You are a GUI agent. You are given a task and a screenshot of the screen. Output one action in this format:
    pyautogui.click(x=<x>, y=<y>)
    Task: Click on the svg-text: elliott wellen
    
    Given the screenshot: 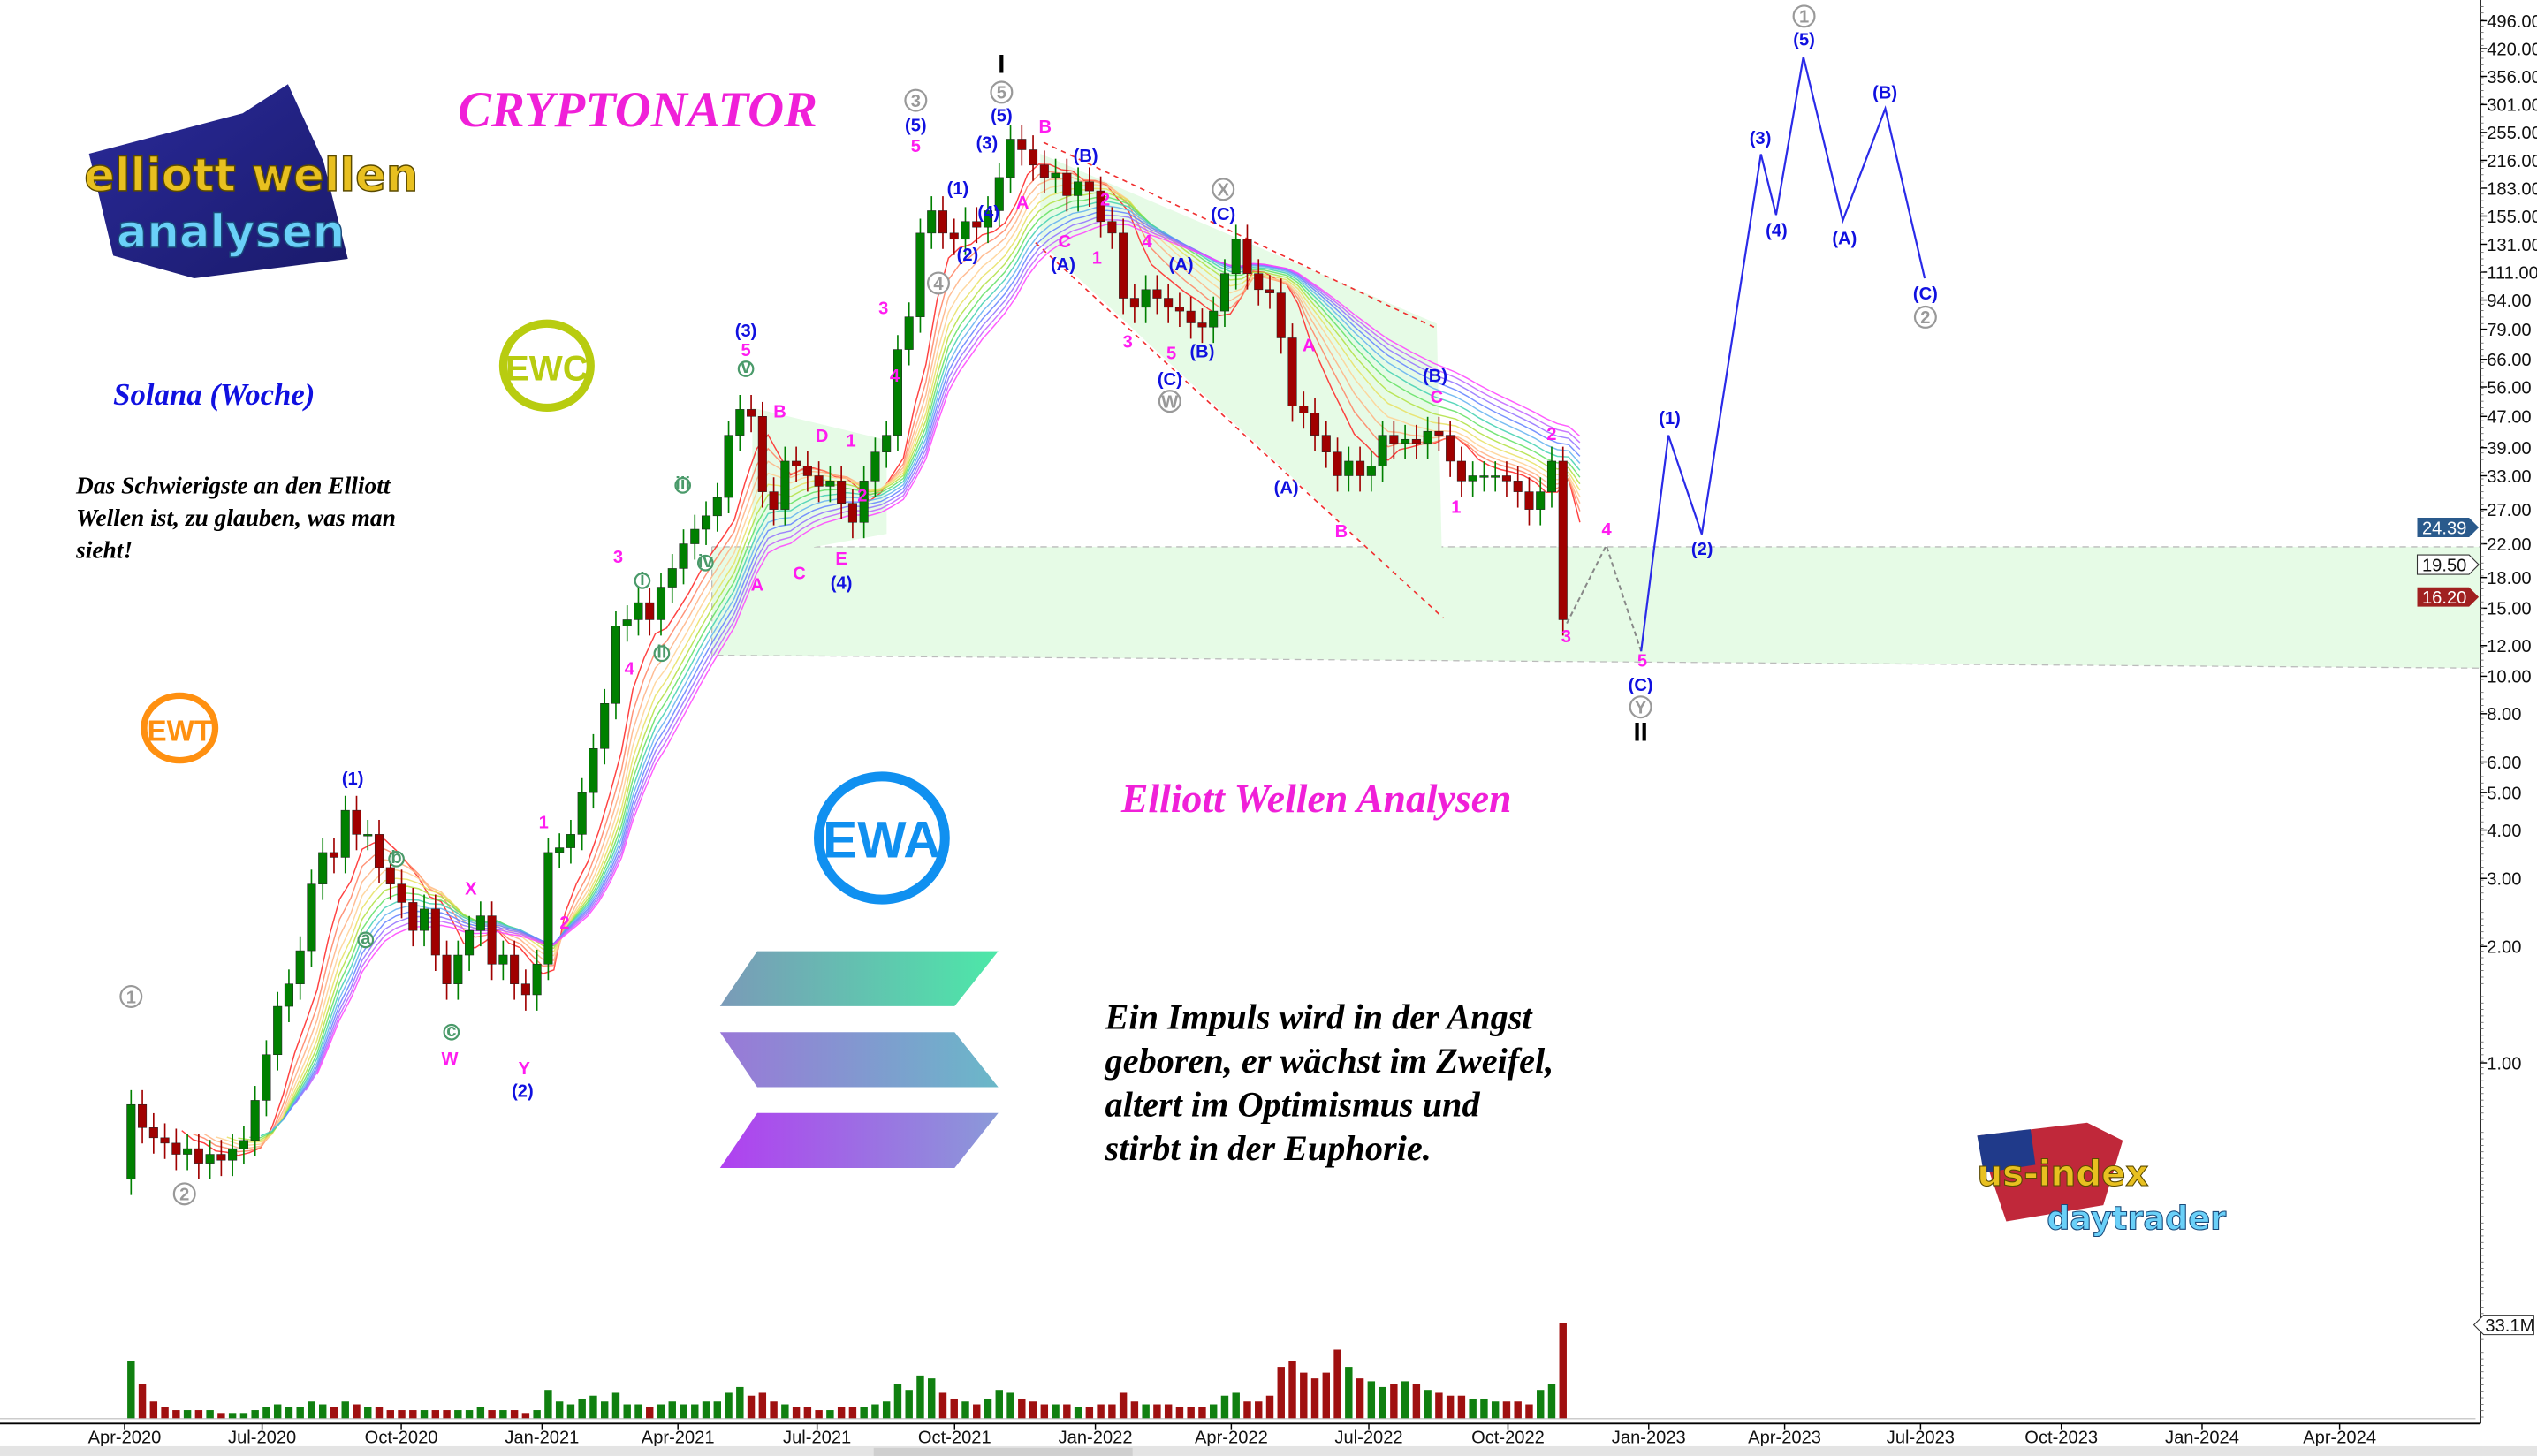 What is the action you would take?
    pyautogui.click(x=251, y=175)
    